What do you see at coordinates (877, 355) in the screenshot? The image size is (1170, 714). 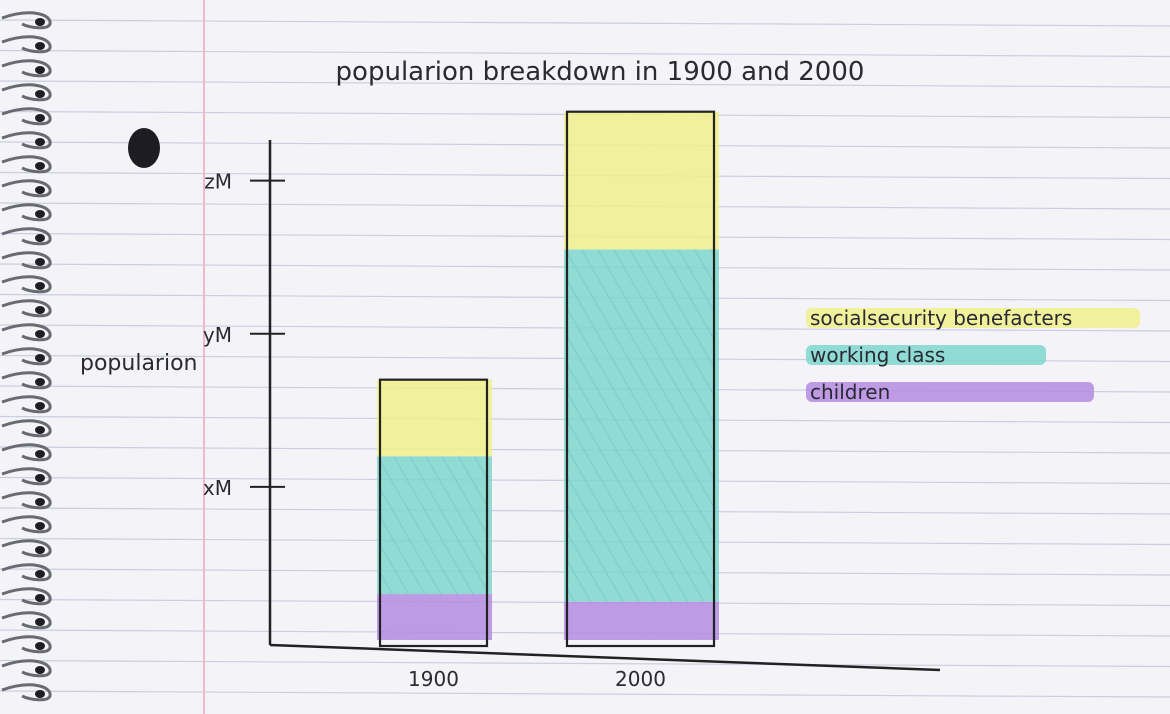 I see `legend-label: working class` at bounding box center [877, 355].